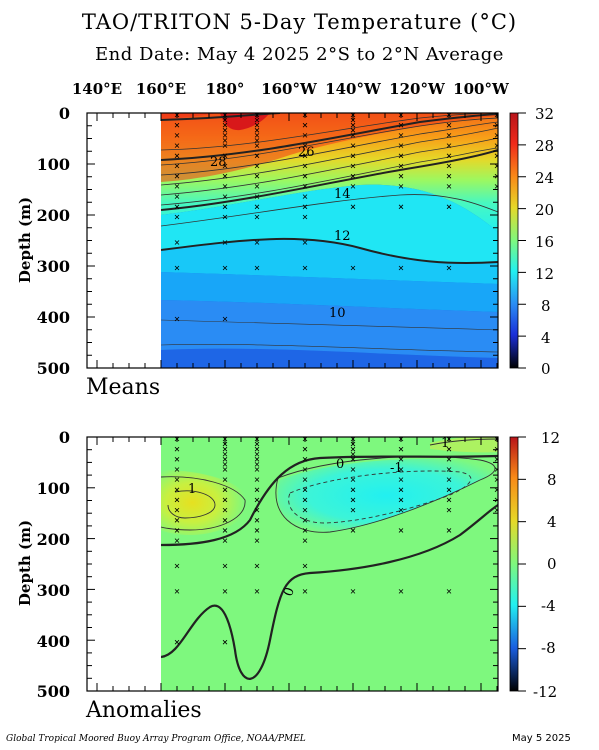  I want to click on means-y-400: 400, so click(53, 317).